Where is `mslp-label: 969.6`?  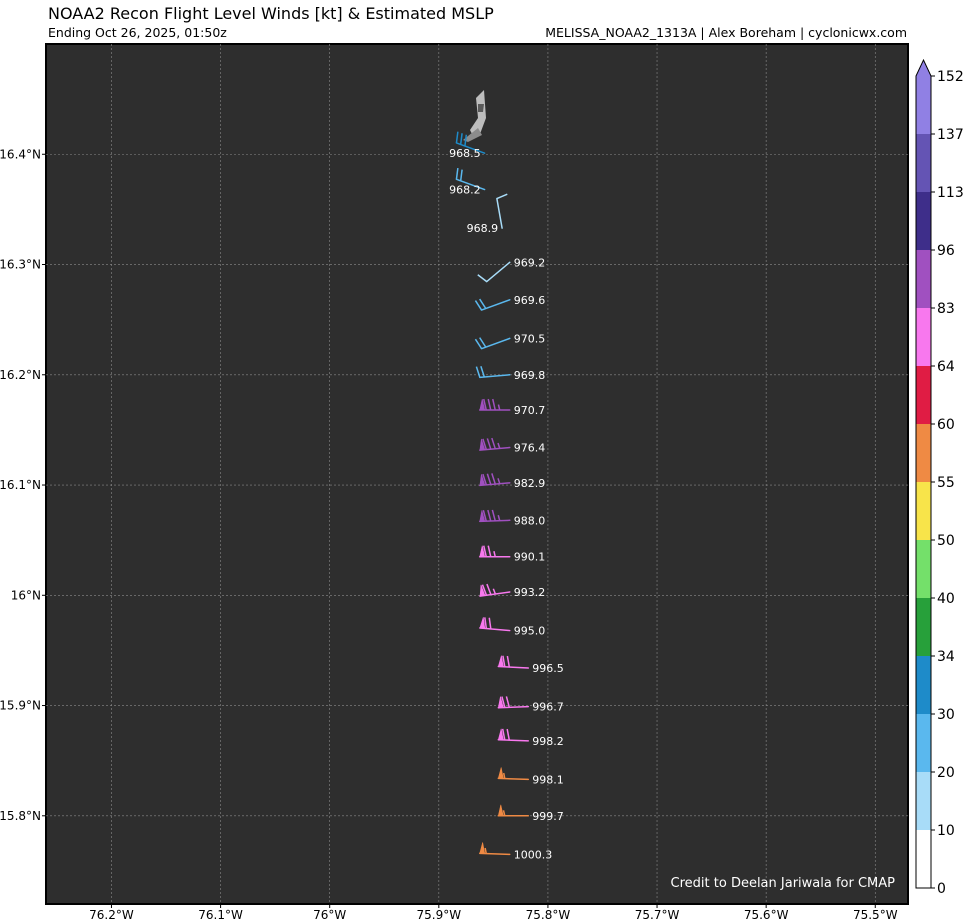 mslp-label: 969.6 is located at coordinates (530, 300).